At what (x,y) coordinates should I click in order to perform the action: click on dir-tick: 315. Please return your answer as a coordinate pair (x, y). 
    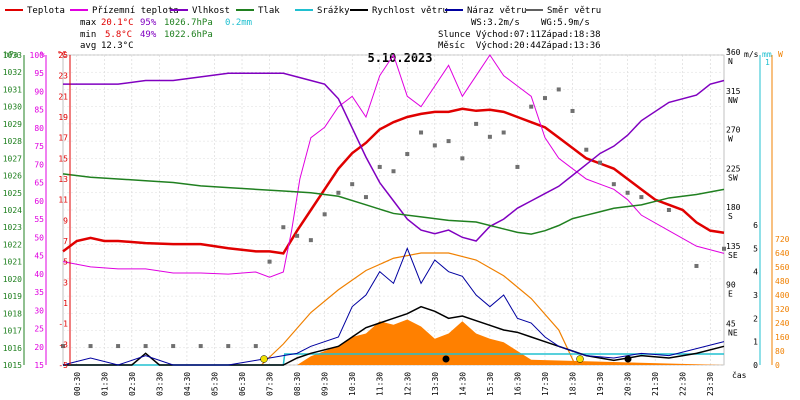
    Looking at the image, I should click on (733, 91).